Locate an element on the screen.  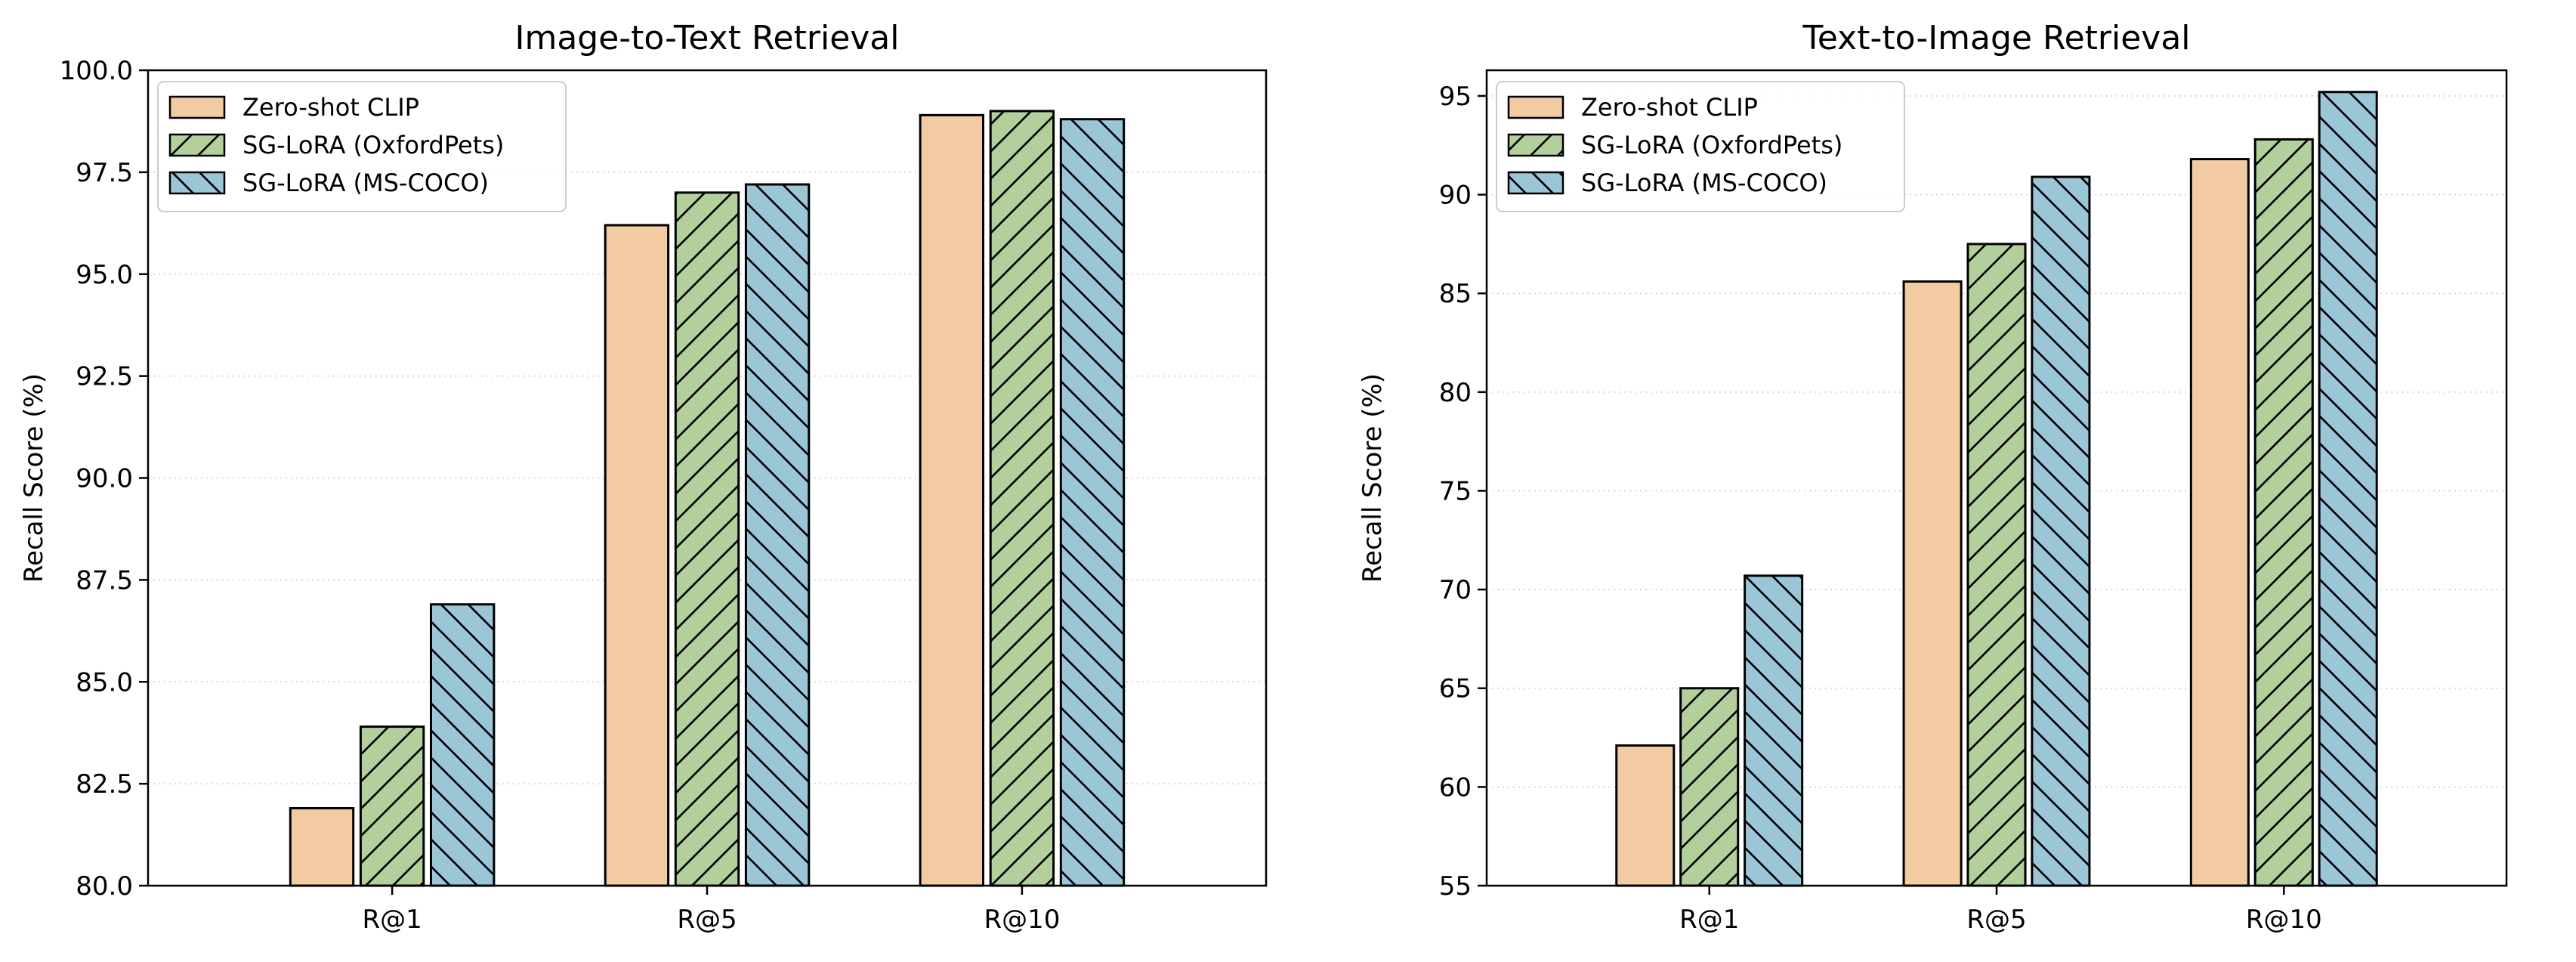
y-tick-label: 97.5 is located at coordinates (104, 173).